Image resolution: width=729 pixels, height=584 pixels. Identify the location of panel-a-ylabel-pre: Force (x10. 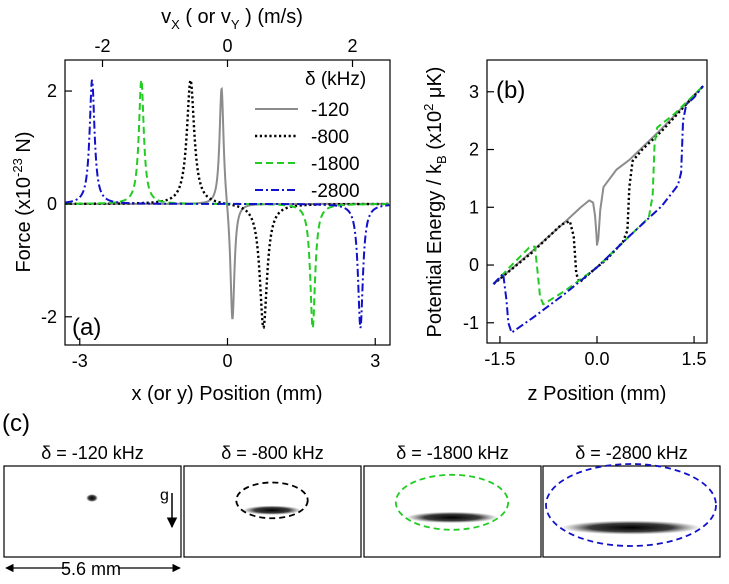
(24, 225).